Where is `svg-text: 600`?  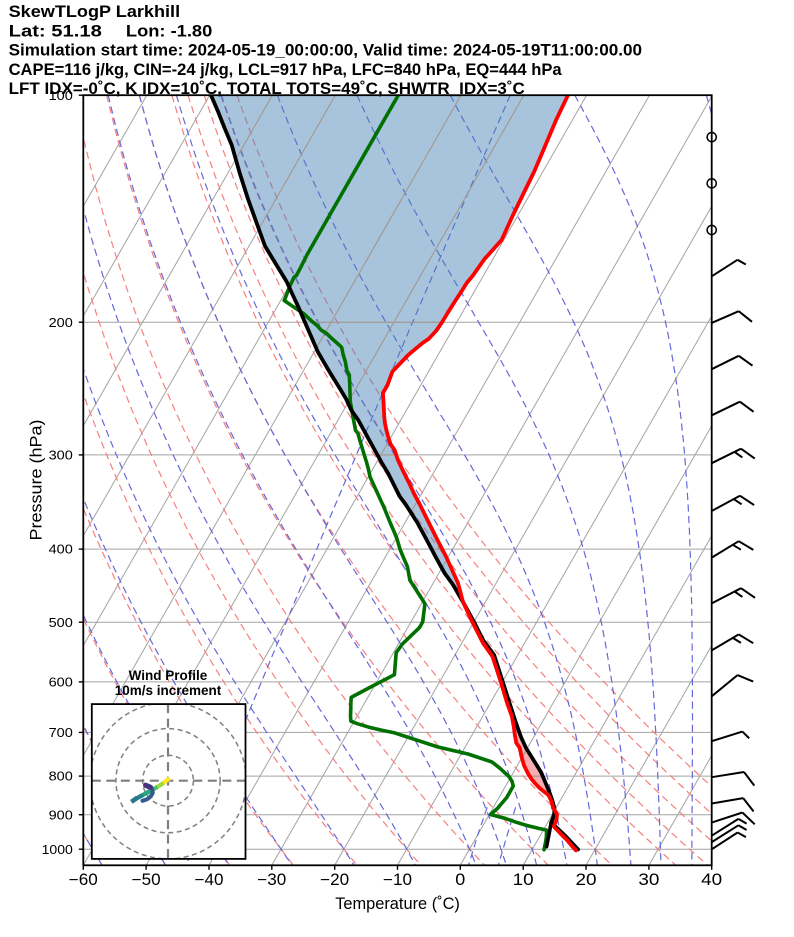
svg-text: 600 is located at coordinates (61, 682).